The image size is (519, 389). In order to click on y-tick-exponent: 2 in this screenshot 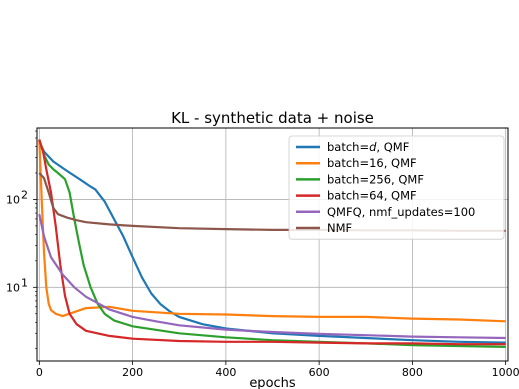, I will do `click(24, 194)`.